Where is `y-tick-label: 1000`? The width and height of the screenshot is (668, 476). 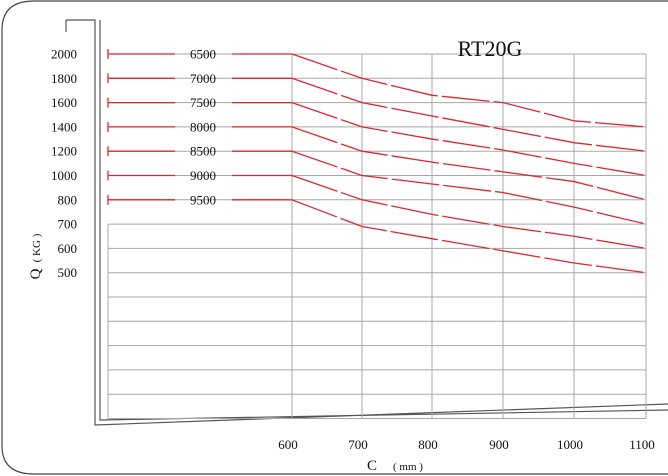
y-tick-label: 1000 is located at coordinates (64, 175).